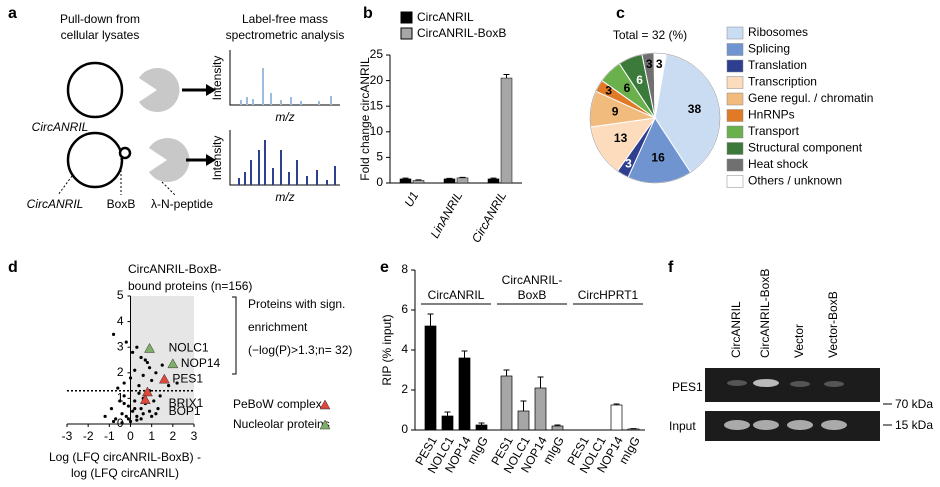 Image resolution: width=940 pixels, height=487 pixels. Describe the element at coordinates (627, 88) in the screenshot. I see `slice-label: 6` at that location.